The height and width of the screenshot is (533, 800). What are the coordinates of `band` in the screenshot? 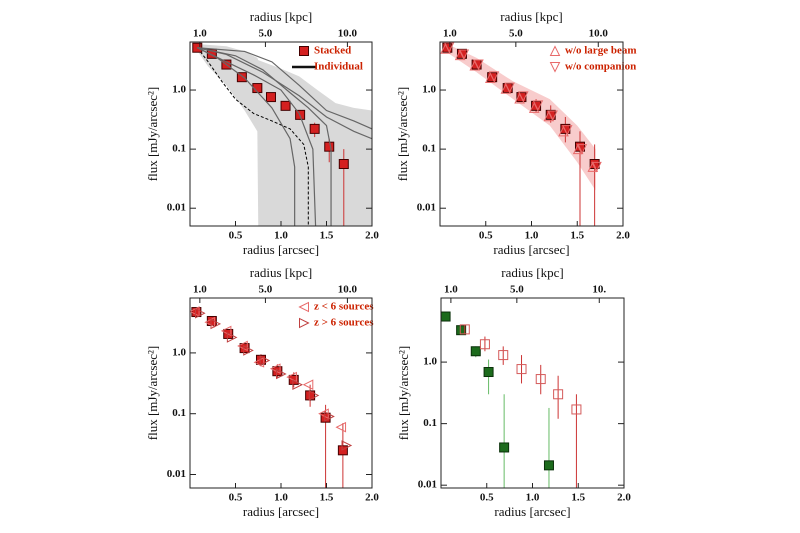 It's located at (284, 135).